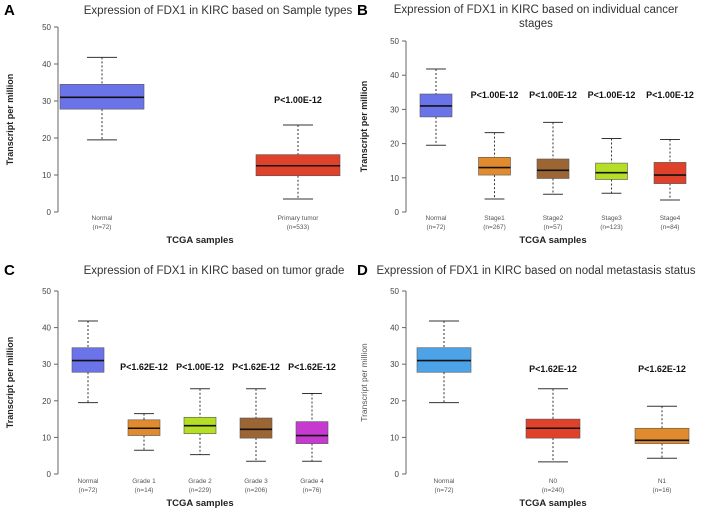 The image size is (708, 511). Describe the element at coordinates (200, 490) in the screenshot. I see `sample-count: (n=229)` at that location.